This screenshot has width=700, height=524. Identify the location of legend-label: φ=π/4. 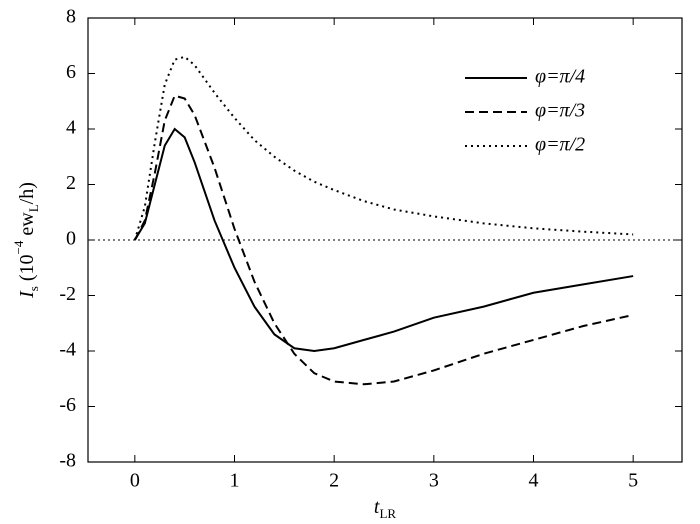
(560, 77).